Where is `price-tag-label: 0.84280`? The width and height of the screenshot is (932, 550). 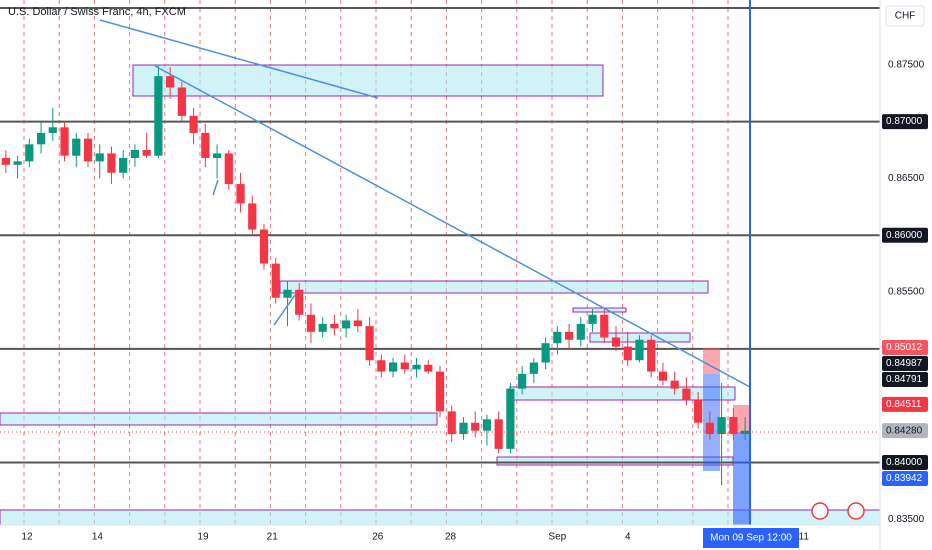
price-tag-label: 0.84280 is located at coordinates (904, 430).